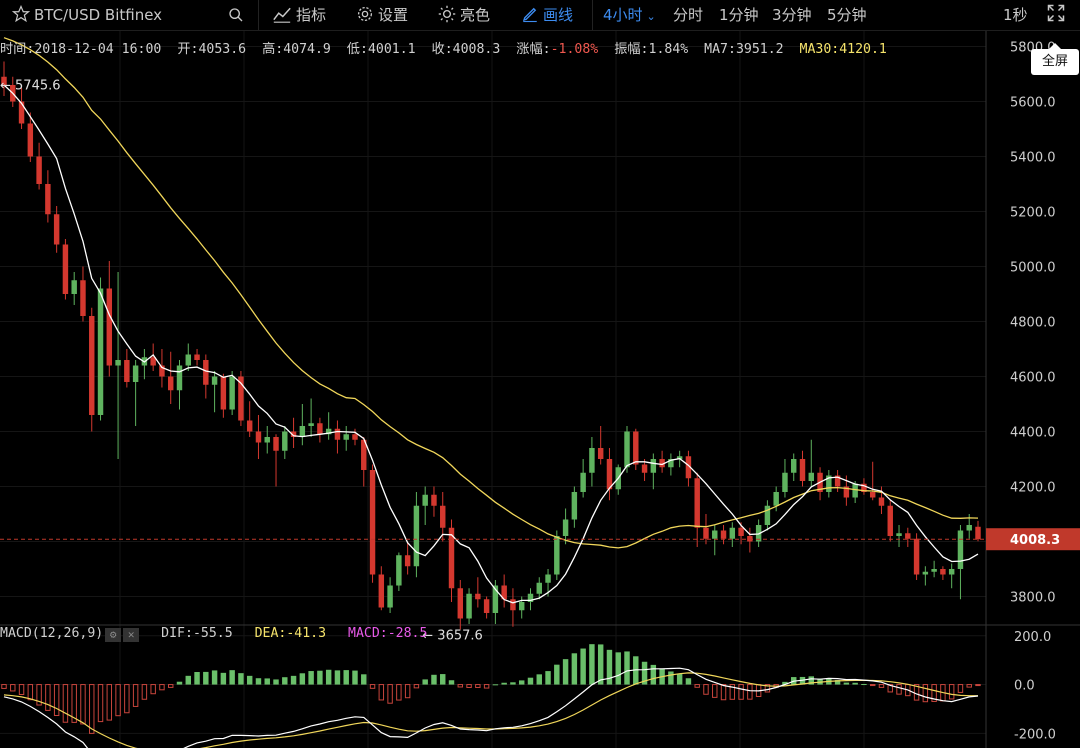  What do you see at coordinates (547, 15) in the screenshot?
I see `draw-button: 画线` at bounding box center [547, 15].